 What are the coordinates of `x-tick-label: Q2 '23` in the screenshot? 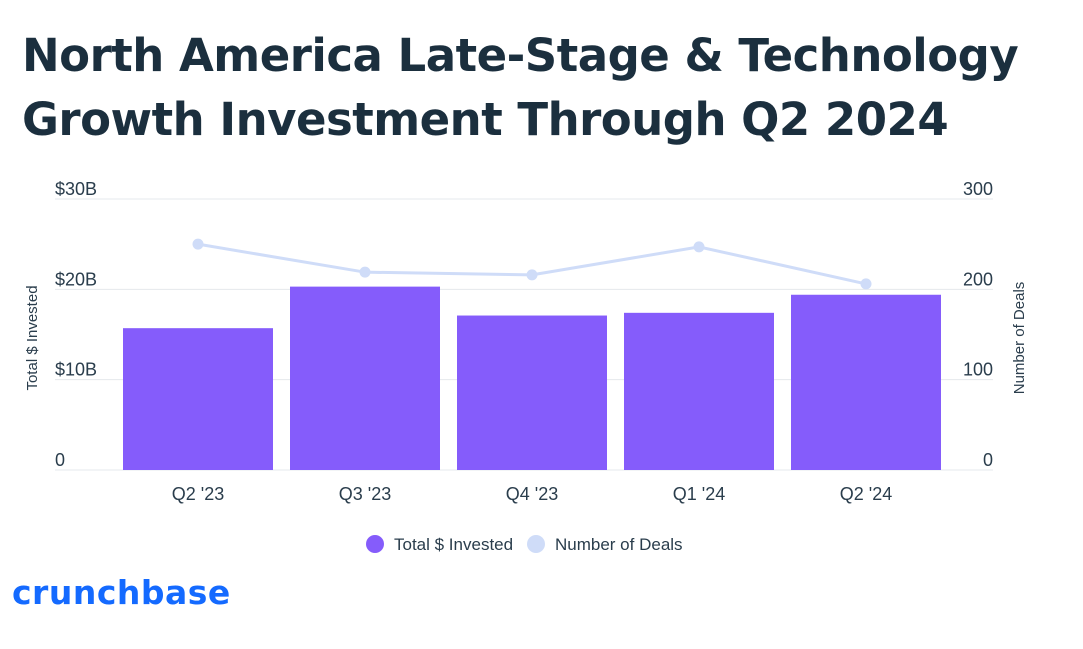 It's located at (198, 494).